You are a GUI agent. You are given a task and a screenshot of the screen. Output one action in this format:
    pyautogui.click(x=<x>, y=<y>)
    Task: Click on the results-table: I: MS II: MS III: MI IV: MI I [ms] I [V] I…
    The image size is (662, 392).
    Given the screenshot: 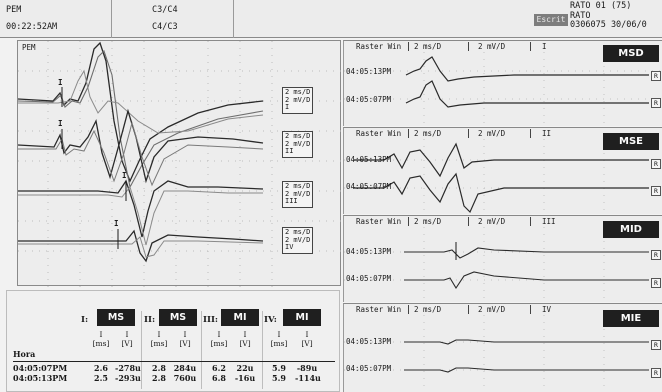 What is the action you would take?
    pyautogui.click(x=173, y=341)
    